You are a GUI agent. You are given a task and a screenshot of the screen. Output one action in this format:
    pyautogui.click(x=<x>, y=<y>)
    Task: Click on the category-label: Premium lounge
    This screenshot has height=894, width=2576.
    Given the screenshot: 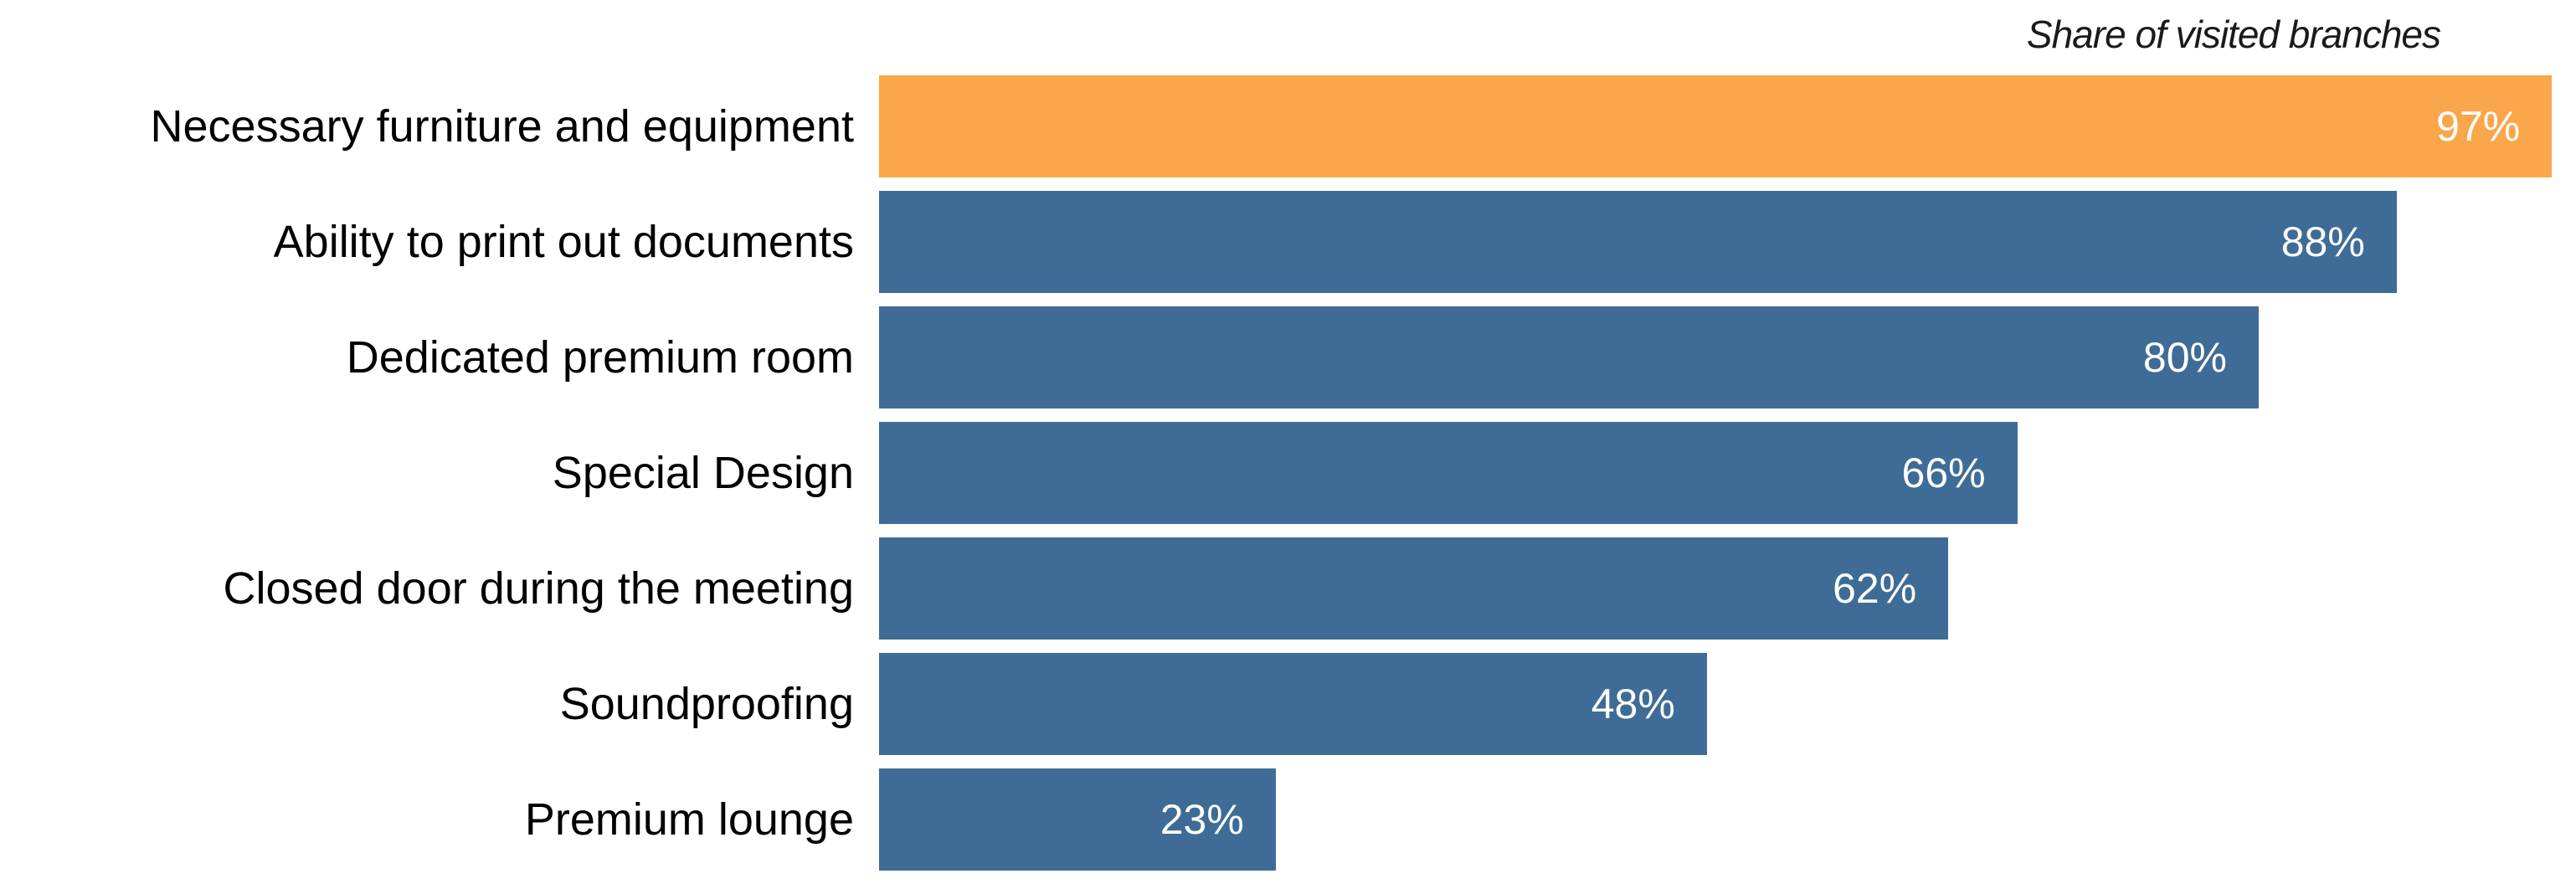 What is the action you would take?
    pyautogui.click(x=689, y=819)
    